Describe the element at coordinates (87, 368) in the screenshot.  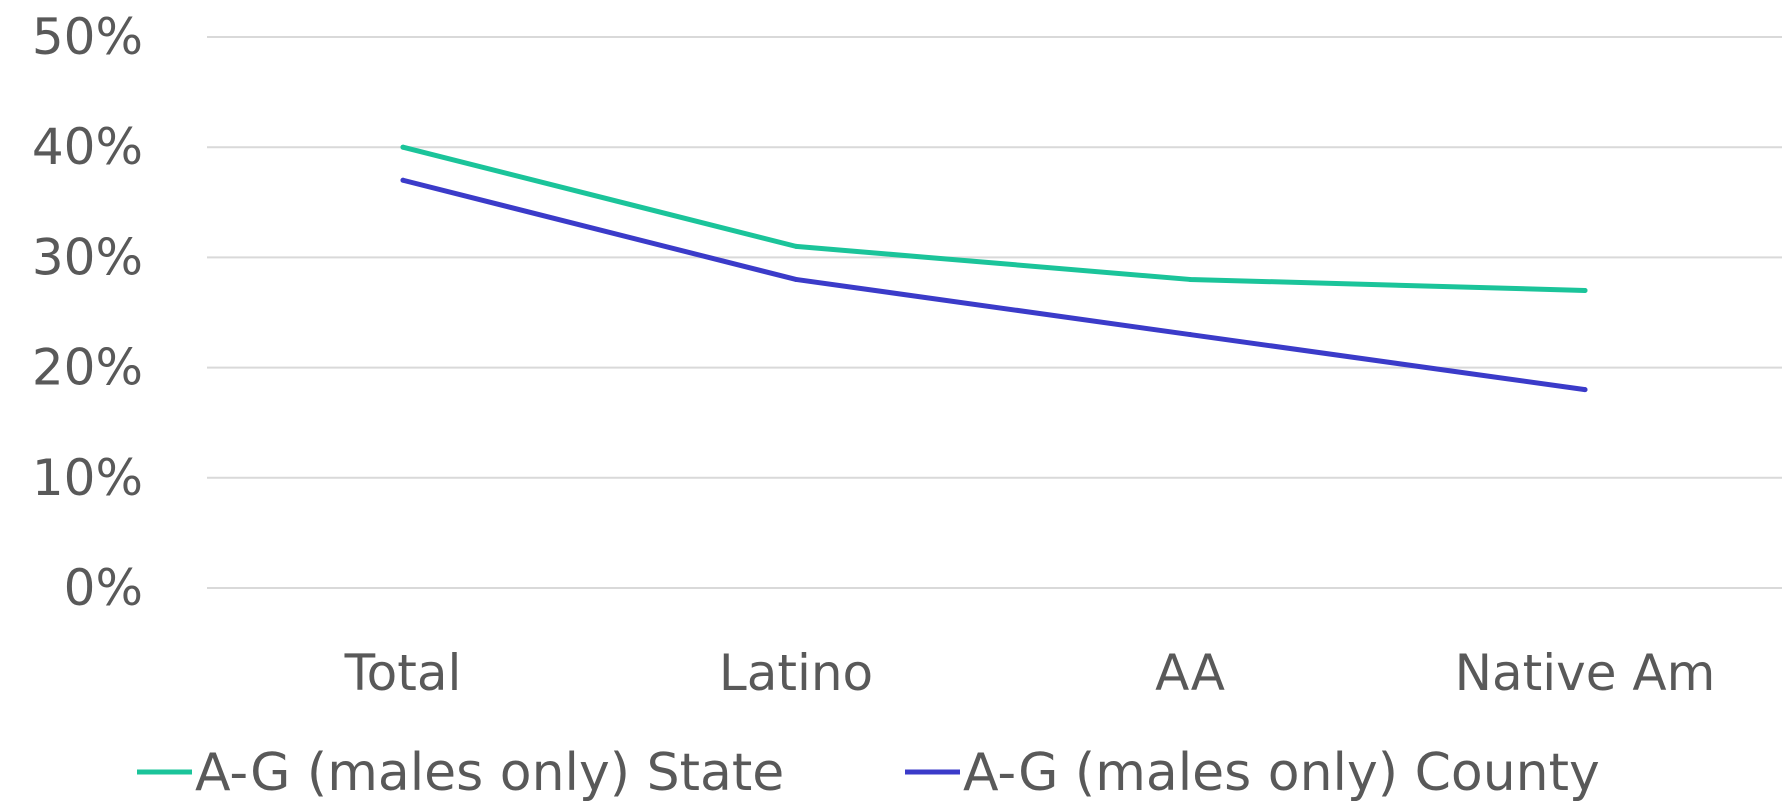
I see `y-tick-label: 20%` at that location.